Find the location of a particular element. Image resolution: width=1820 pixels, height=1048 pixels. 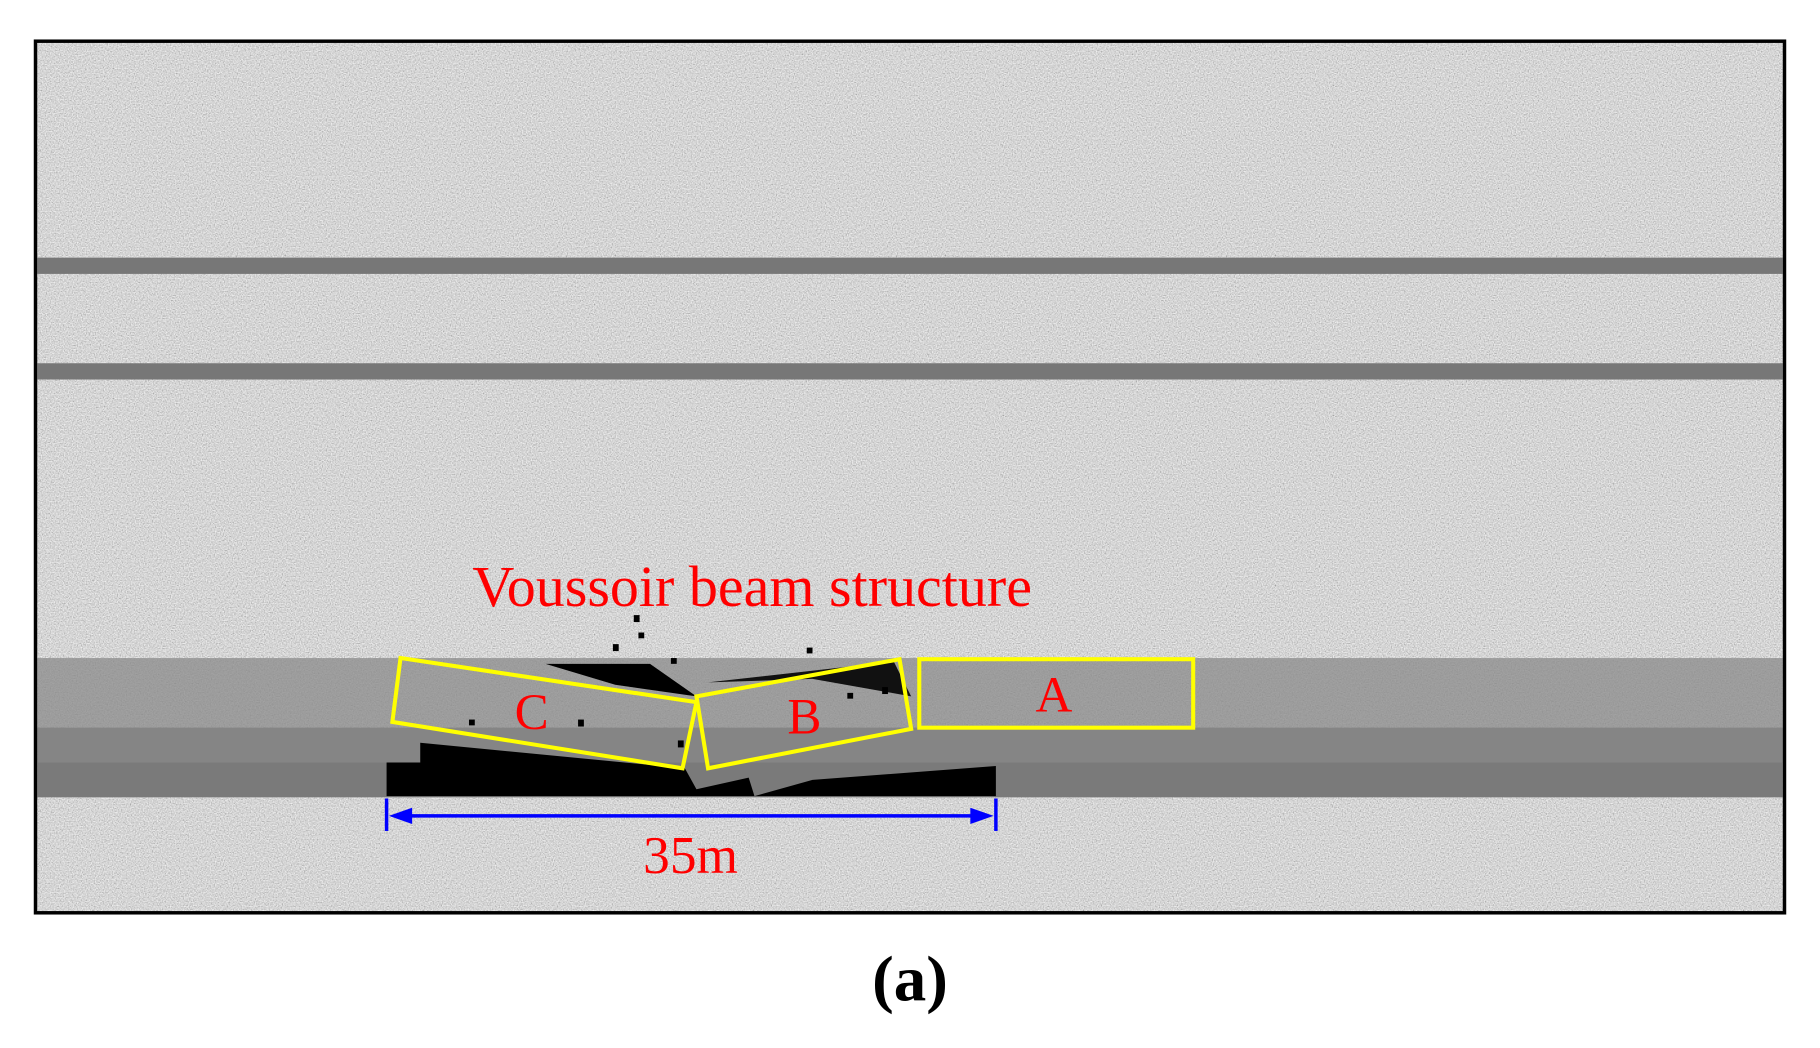

annotation: Voussoir beam structure is located at coordinates (752, 586).